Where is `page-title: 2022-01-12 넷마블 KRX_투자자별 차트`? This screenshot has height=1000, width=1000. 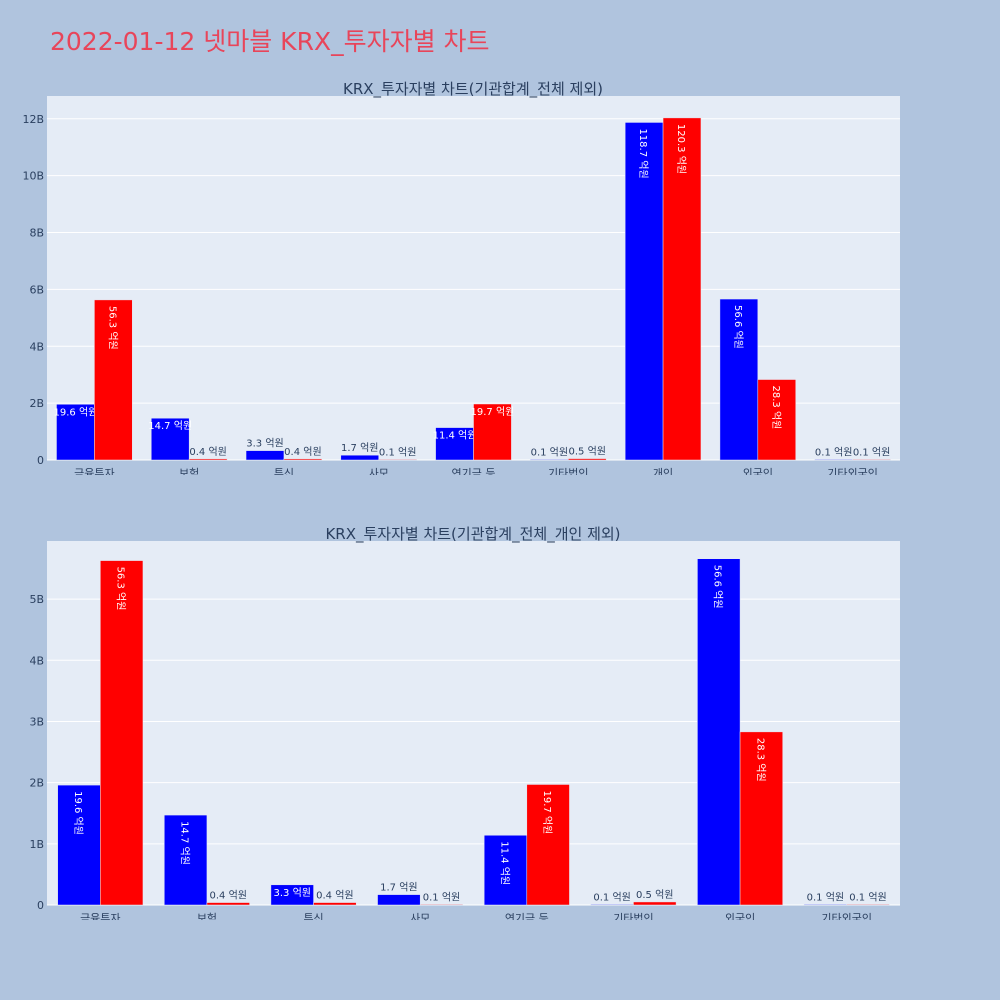
page-title: 2022-01-12 넷마블 KRX_투자자별 차트 is located at coordinates (270, 41).